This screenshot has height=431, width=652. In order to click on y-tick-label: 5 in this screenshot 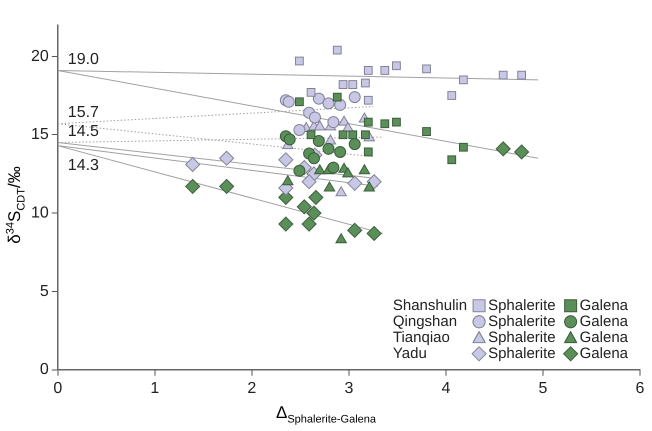, I will do `click(44, 291)`.